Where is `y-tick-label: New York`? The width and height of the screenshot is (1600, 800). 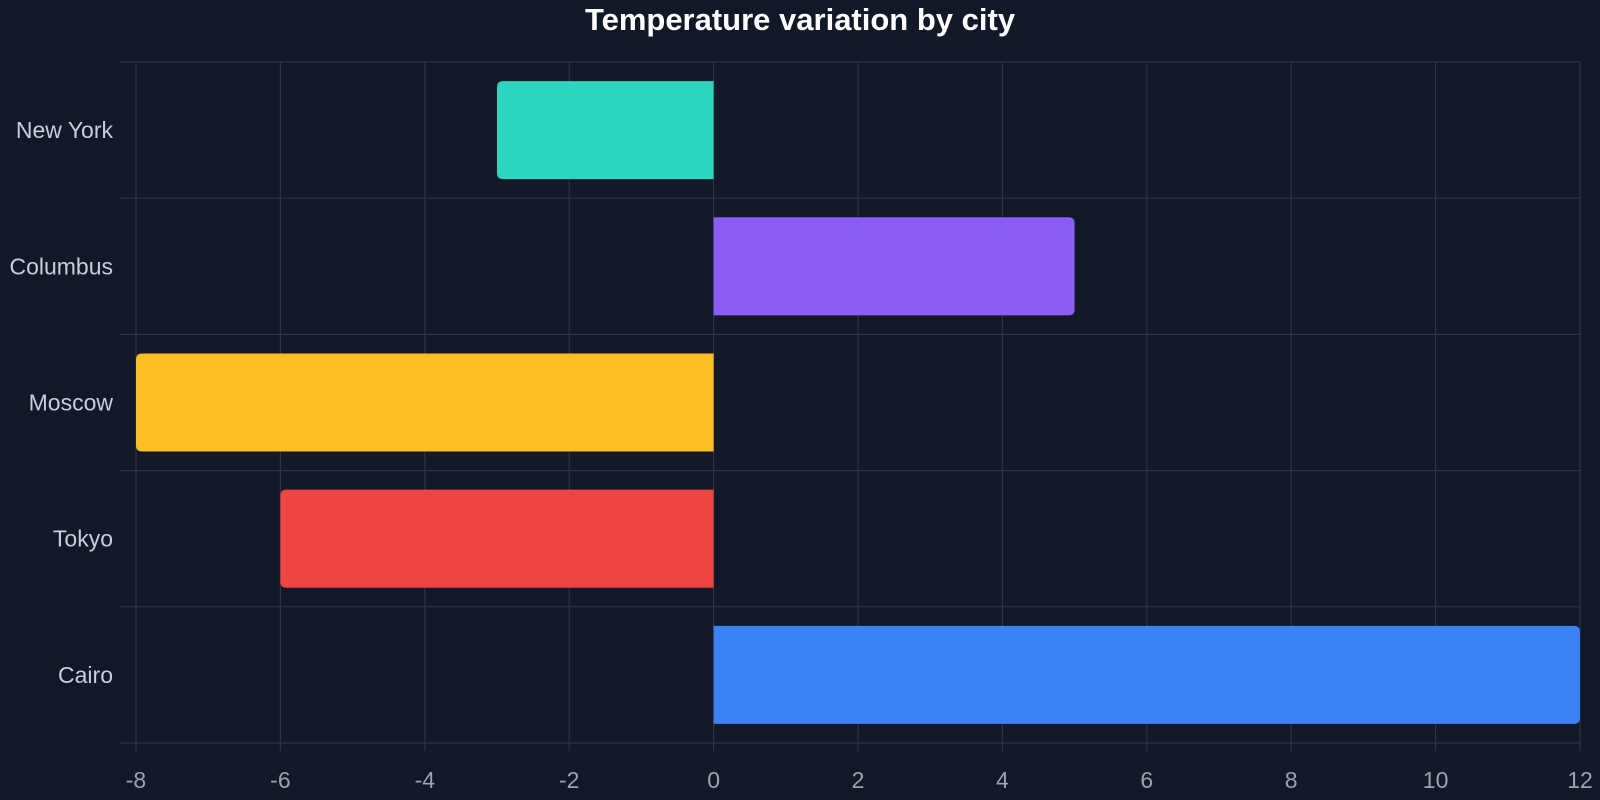
y-tick-label: New York is located at coordinates (65, 130).